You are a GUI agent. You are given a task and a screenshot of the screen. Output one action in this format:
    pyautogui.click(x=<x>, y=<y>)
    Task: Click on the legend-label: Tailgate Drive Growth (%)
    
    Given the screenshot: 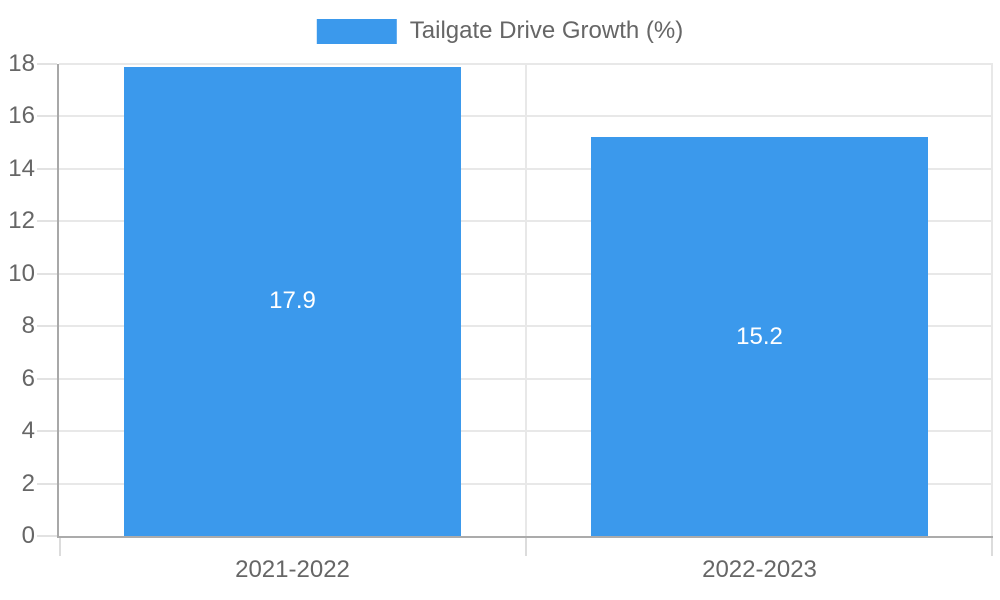 What is the action you would take?
    pyautogui.click(x=546, y=30)
    